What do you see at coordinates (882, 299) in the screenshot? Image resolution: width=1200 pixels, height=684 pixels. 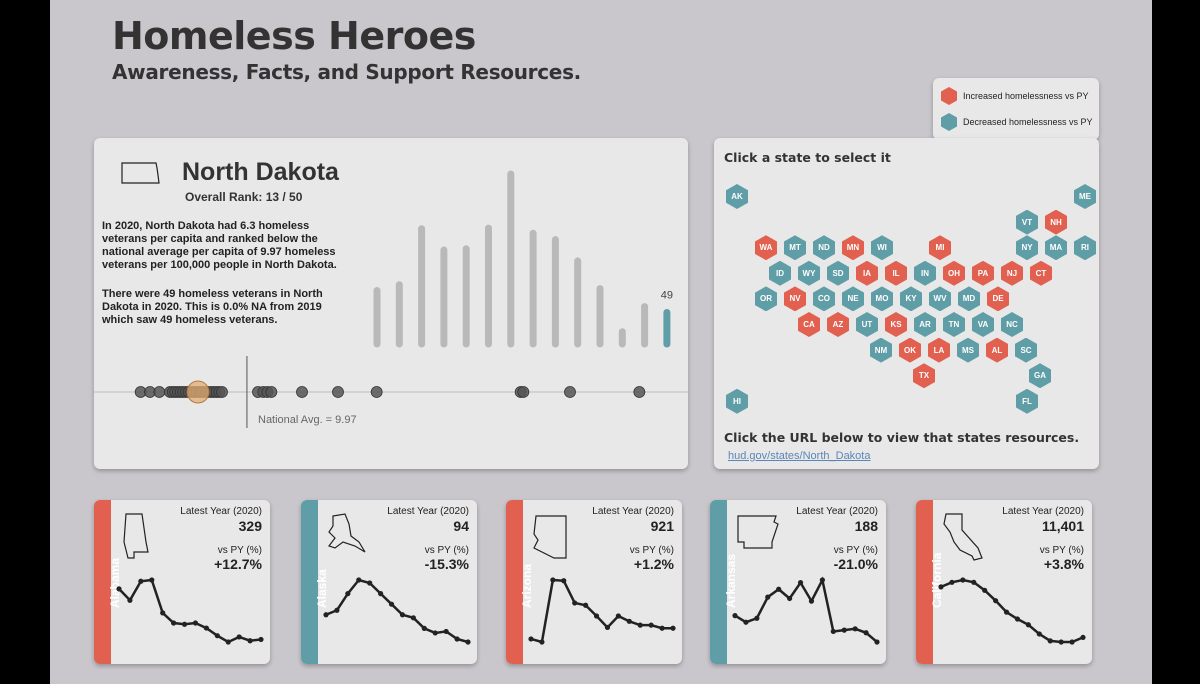 I see `state-tile-mo: MO` at bounding box center [882, 299].